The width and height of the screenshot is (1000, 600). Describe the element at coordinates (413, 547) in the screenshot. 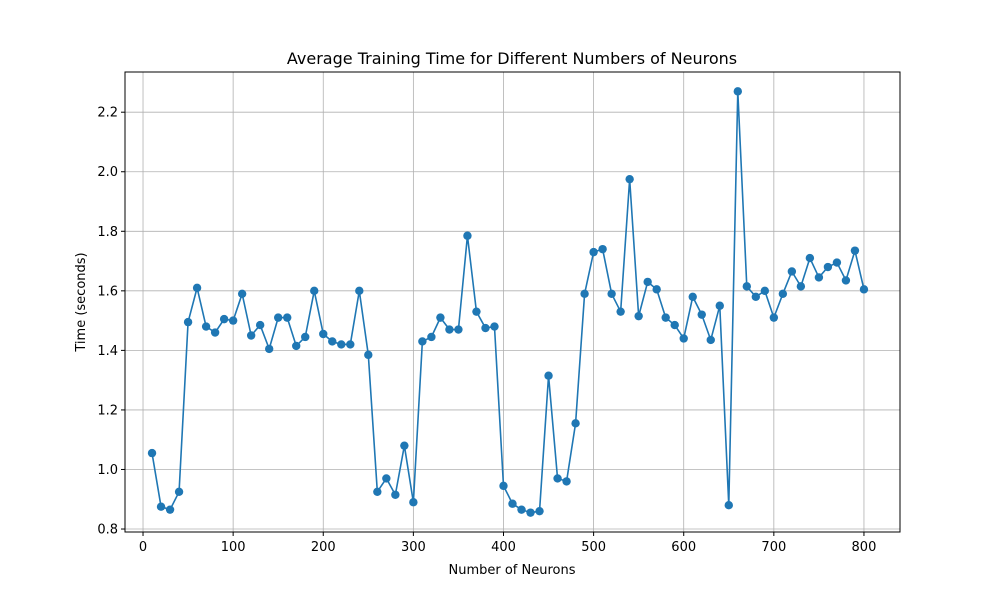

I see `x-tick-label: 300` at that location.